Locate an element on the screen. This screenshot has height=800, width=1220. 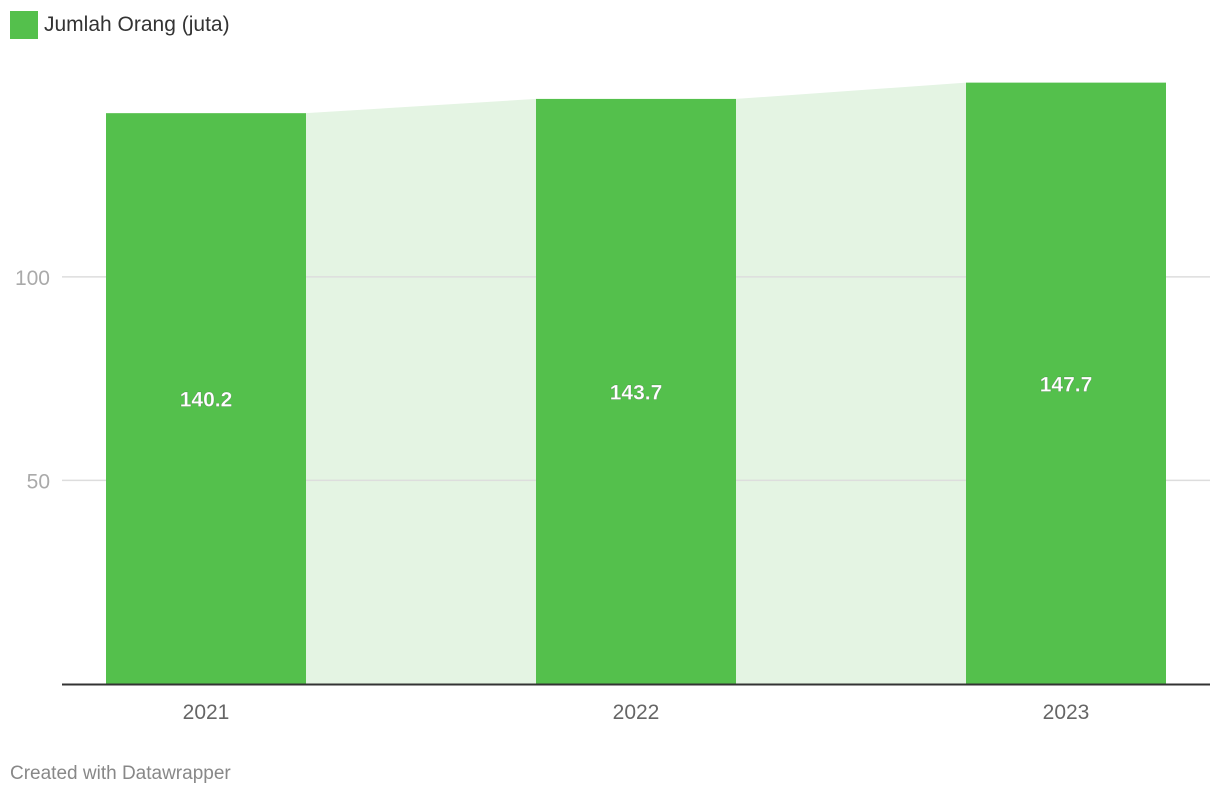
bar-value-label: 140.2 is located at coordinates (206, 400).